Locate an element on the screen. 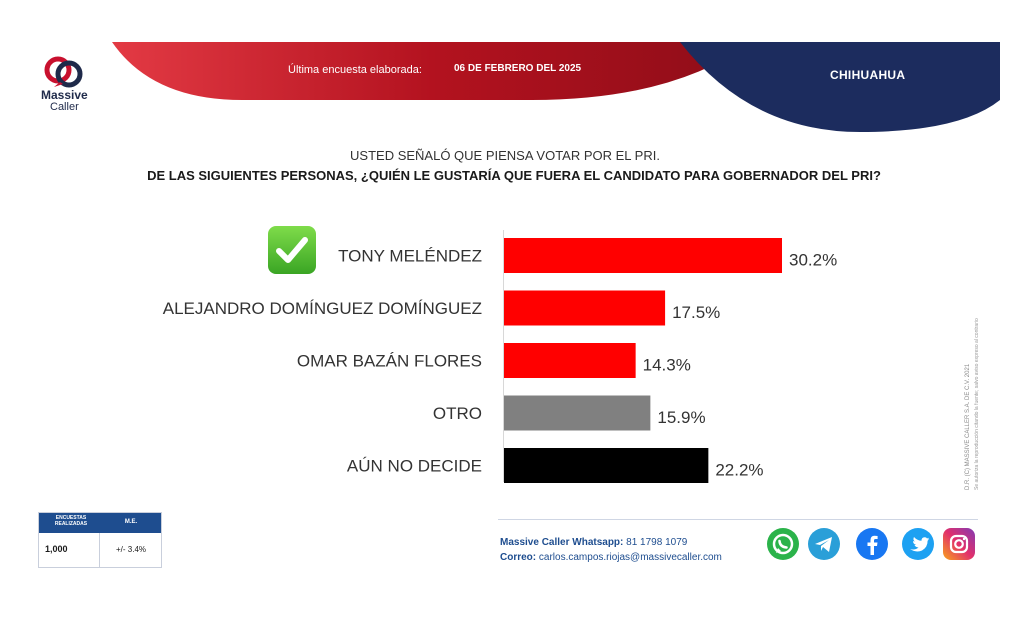  email-address: carlos.campos.riojas@massivecaller.com is located at coordinates (630, 557).